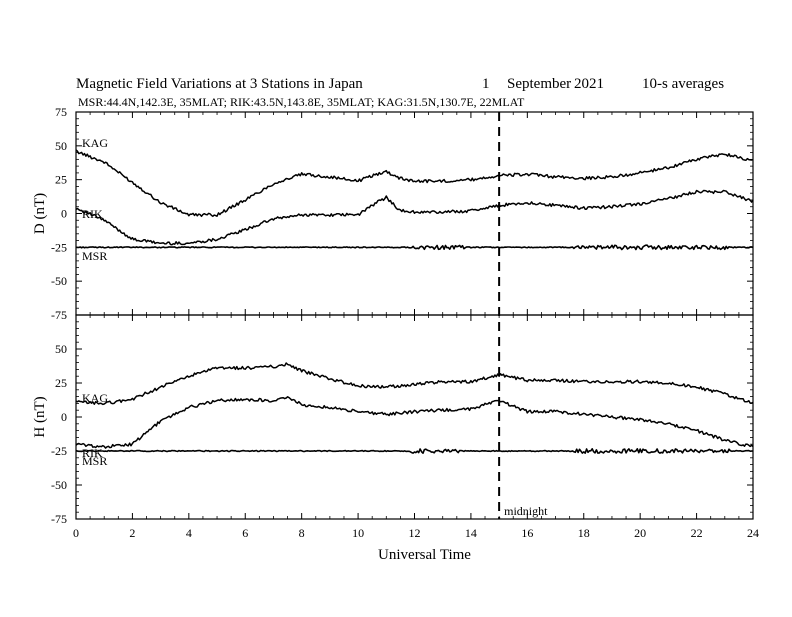 The width and height of the screenshot is (792, 617). Describe the element at coordinates (527, 533) in the screenshot. I see `x-tick-label: 16` at that location.